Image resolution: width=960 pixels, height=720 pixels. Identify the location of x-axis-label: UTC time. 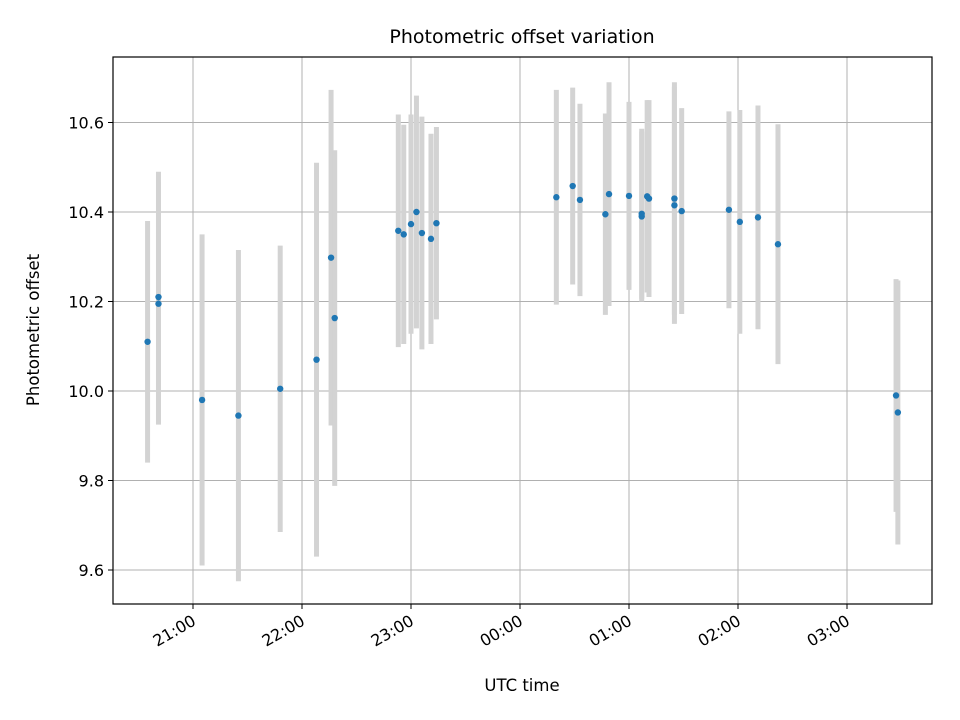
(521, 685).